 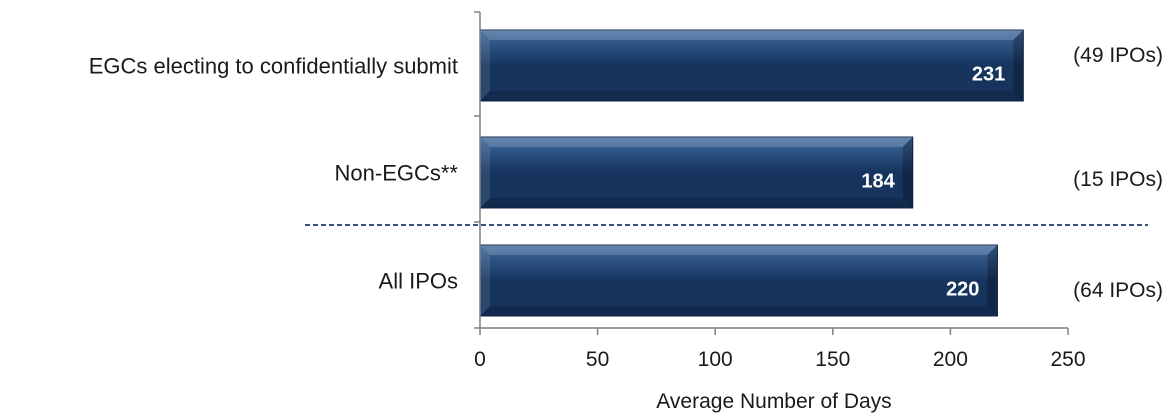 I want to click on bar-group: 220, so click(x=738, y=280).